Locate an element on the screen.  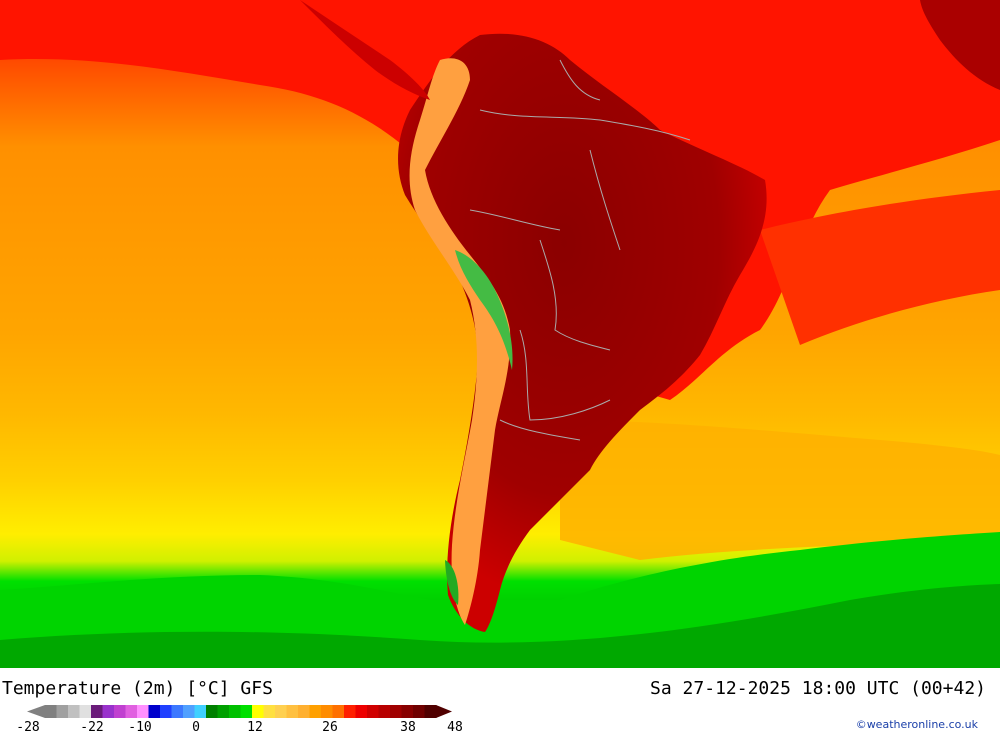
legend-tick-label: 0 is located at coordinates (196, 726).